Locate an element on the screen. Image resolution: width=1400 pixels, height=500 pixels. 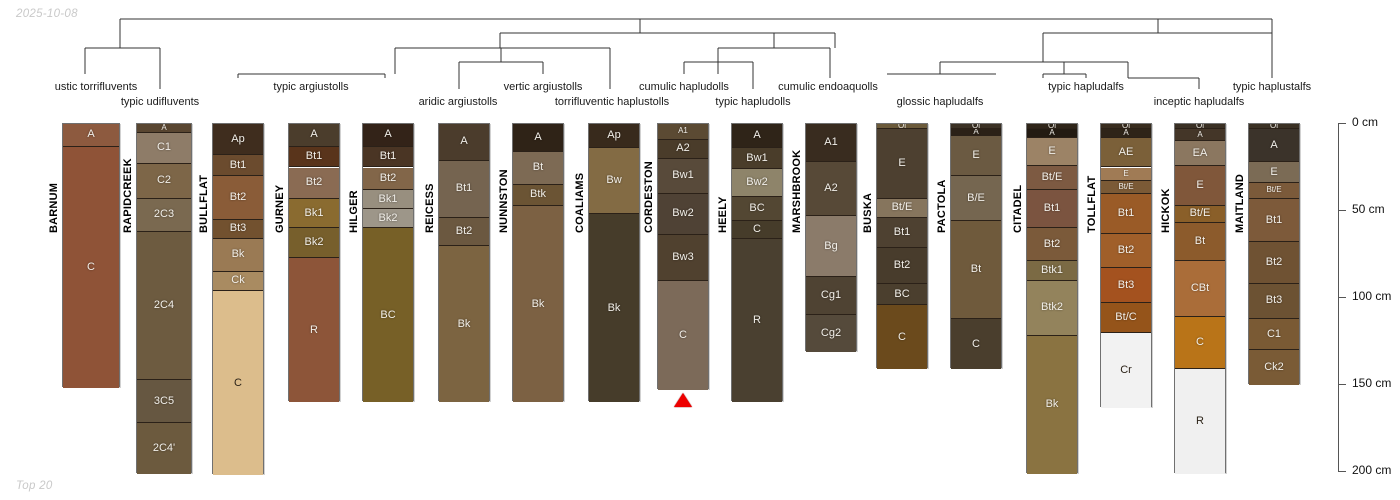
soil-horizon: Ck is located at coordinates (238, 281).